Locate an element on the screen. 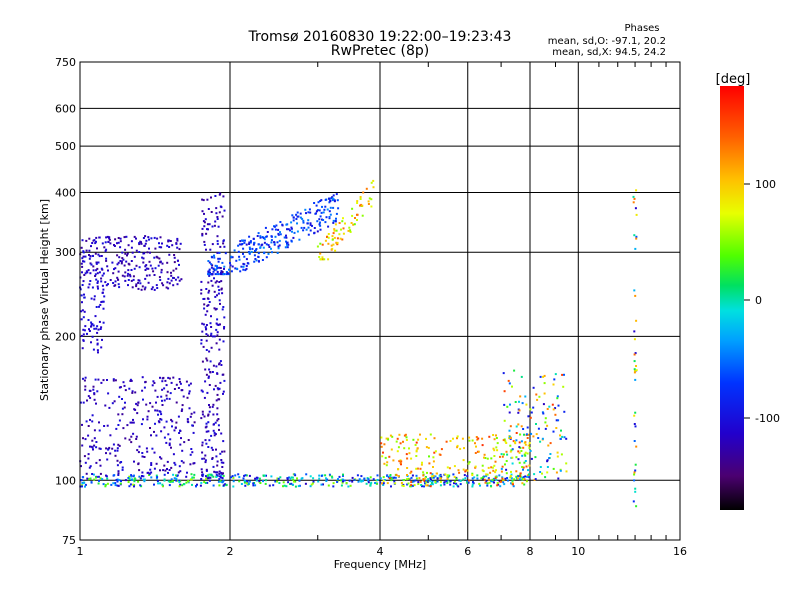  x-axis-label: Frequency [MHz] is located at coordinates (380, 564).